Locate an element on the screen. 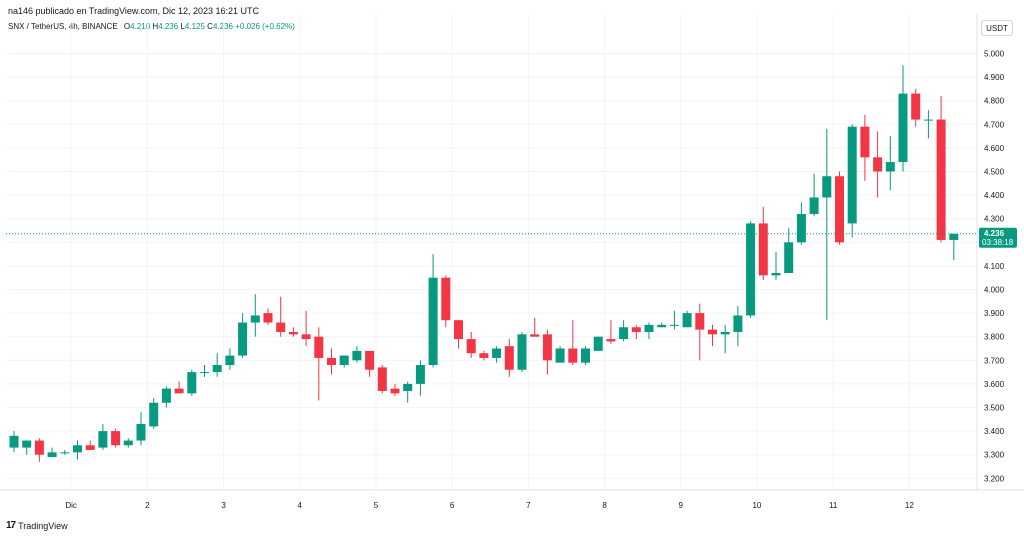 This screenshot has height=537, width=1024. time-axis-labels: Dic 2 3 4 5 6 7 8 9 10 11 12 is located at coordinates (489, 505).